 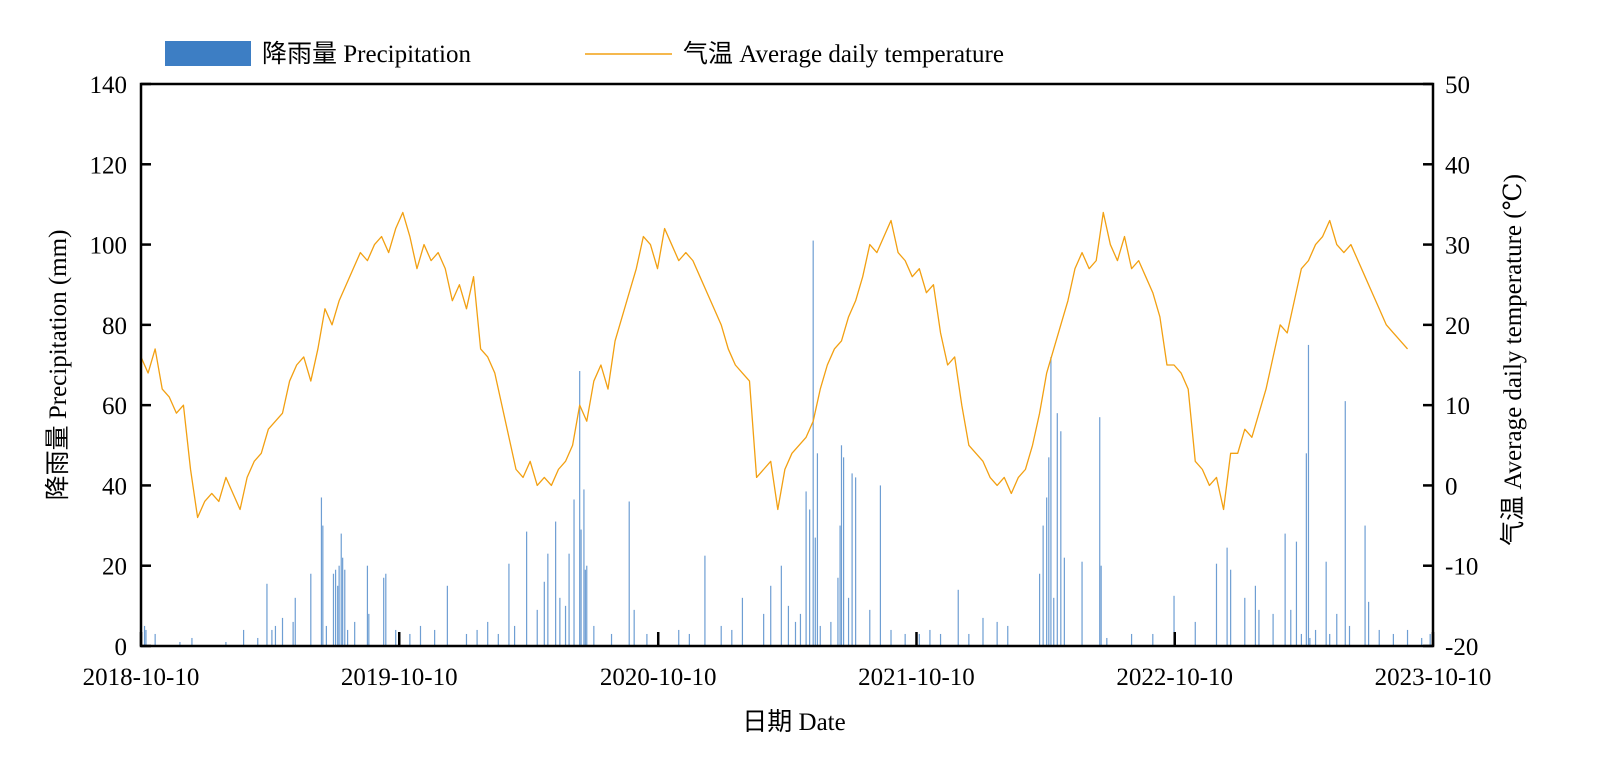 I want to click on left-y-axis-title: 降雨量 Precipitation (mm), so click(x=58, y=365).